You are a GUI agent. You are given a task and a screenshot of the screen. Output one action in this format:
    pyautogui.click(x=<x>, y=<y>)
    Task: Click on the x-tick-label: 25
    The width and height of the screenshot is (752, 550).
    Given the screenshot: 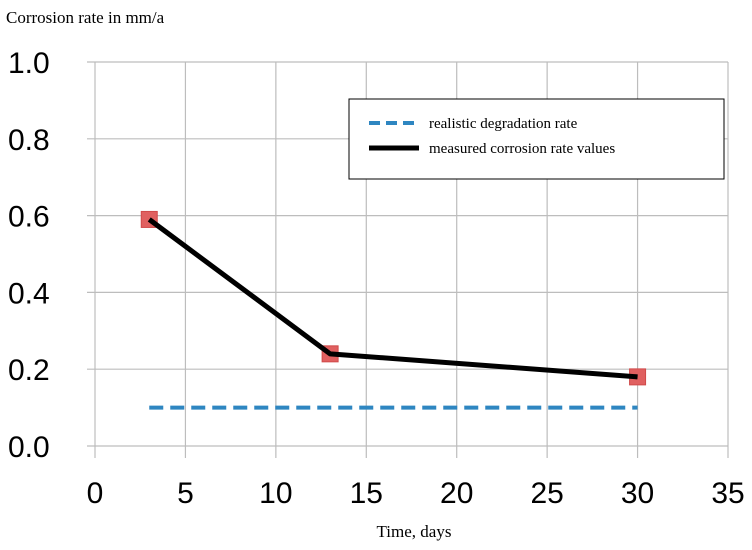 What is the action you would take?
    pyautogui.click(x=546, y=493)
    